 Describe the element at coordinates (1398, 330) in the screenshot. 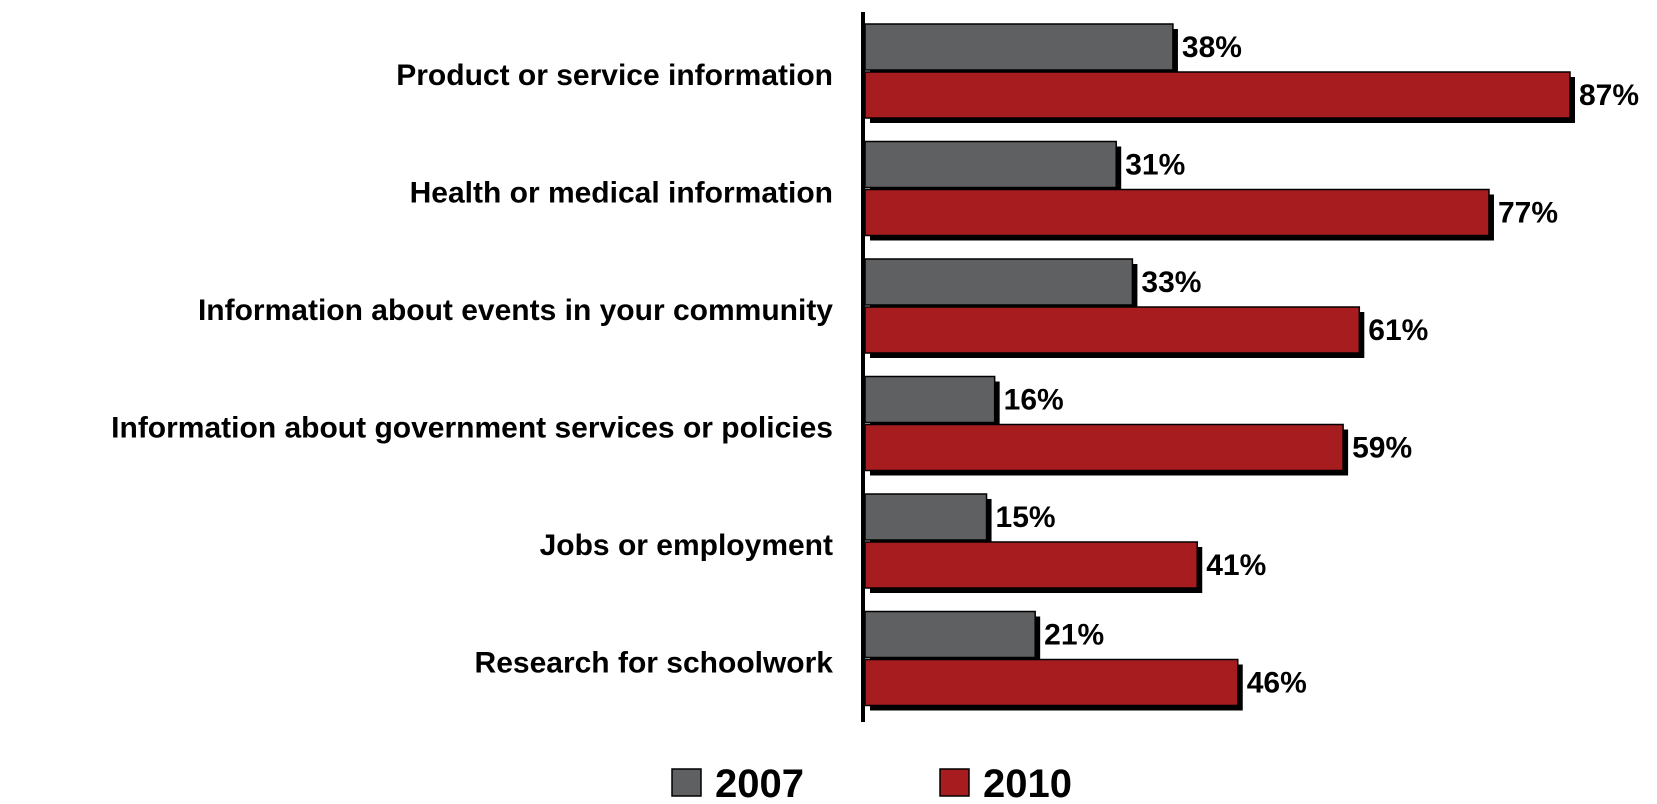

I see `data-label: 61%` at that location.